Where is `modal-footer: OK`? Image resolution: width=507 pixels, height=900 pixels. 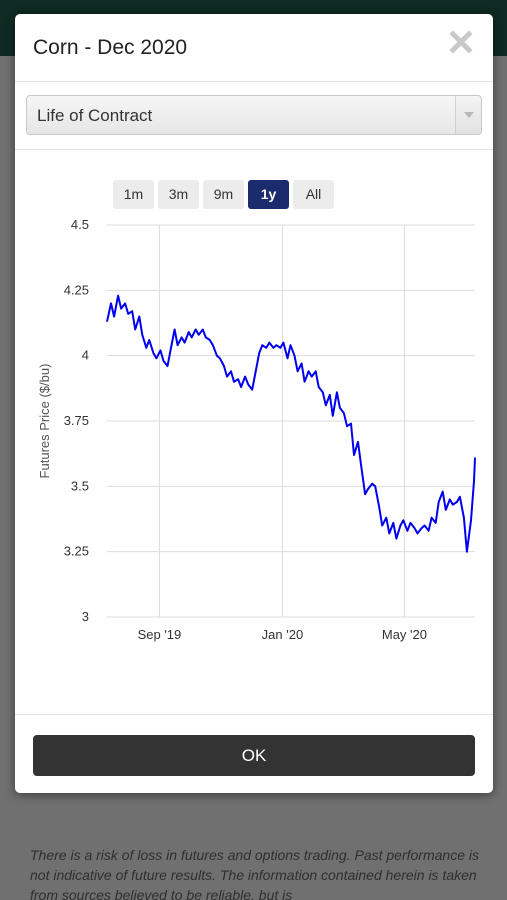
modal-footer: OK is located at coordinates (254, 753).